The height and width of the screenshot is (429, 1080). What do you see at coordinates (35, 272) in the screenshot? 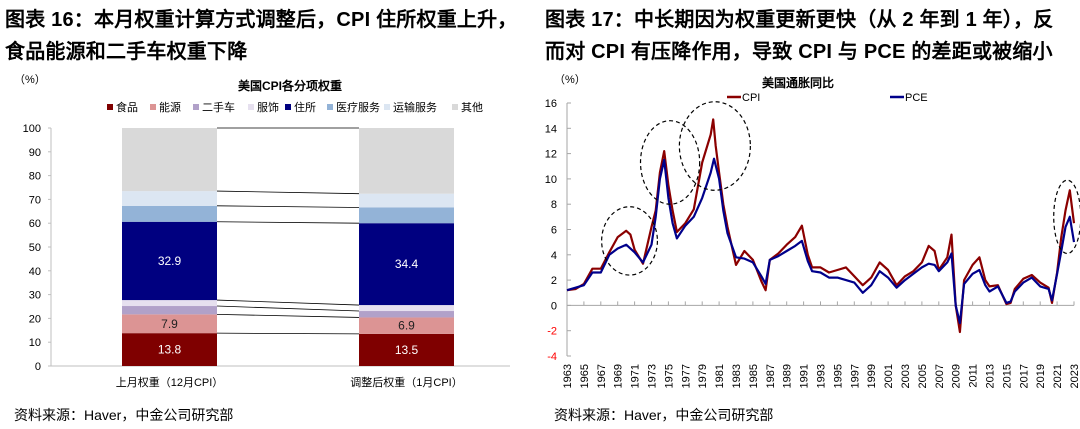
I see `y-tick-label: 40` at bounding box center [35, 272].